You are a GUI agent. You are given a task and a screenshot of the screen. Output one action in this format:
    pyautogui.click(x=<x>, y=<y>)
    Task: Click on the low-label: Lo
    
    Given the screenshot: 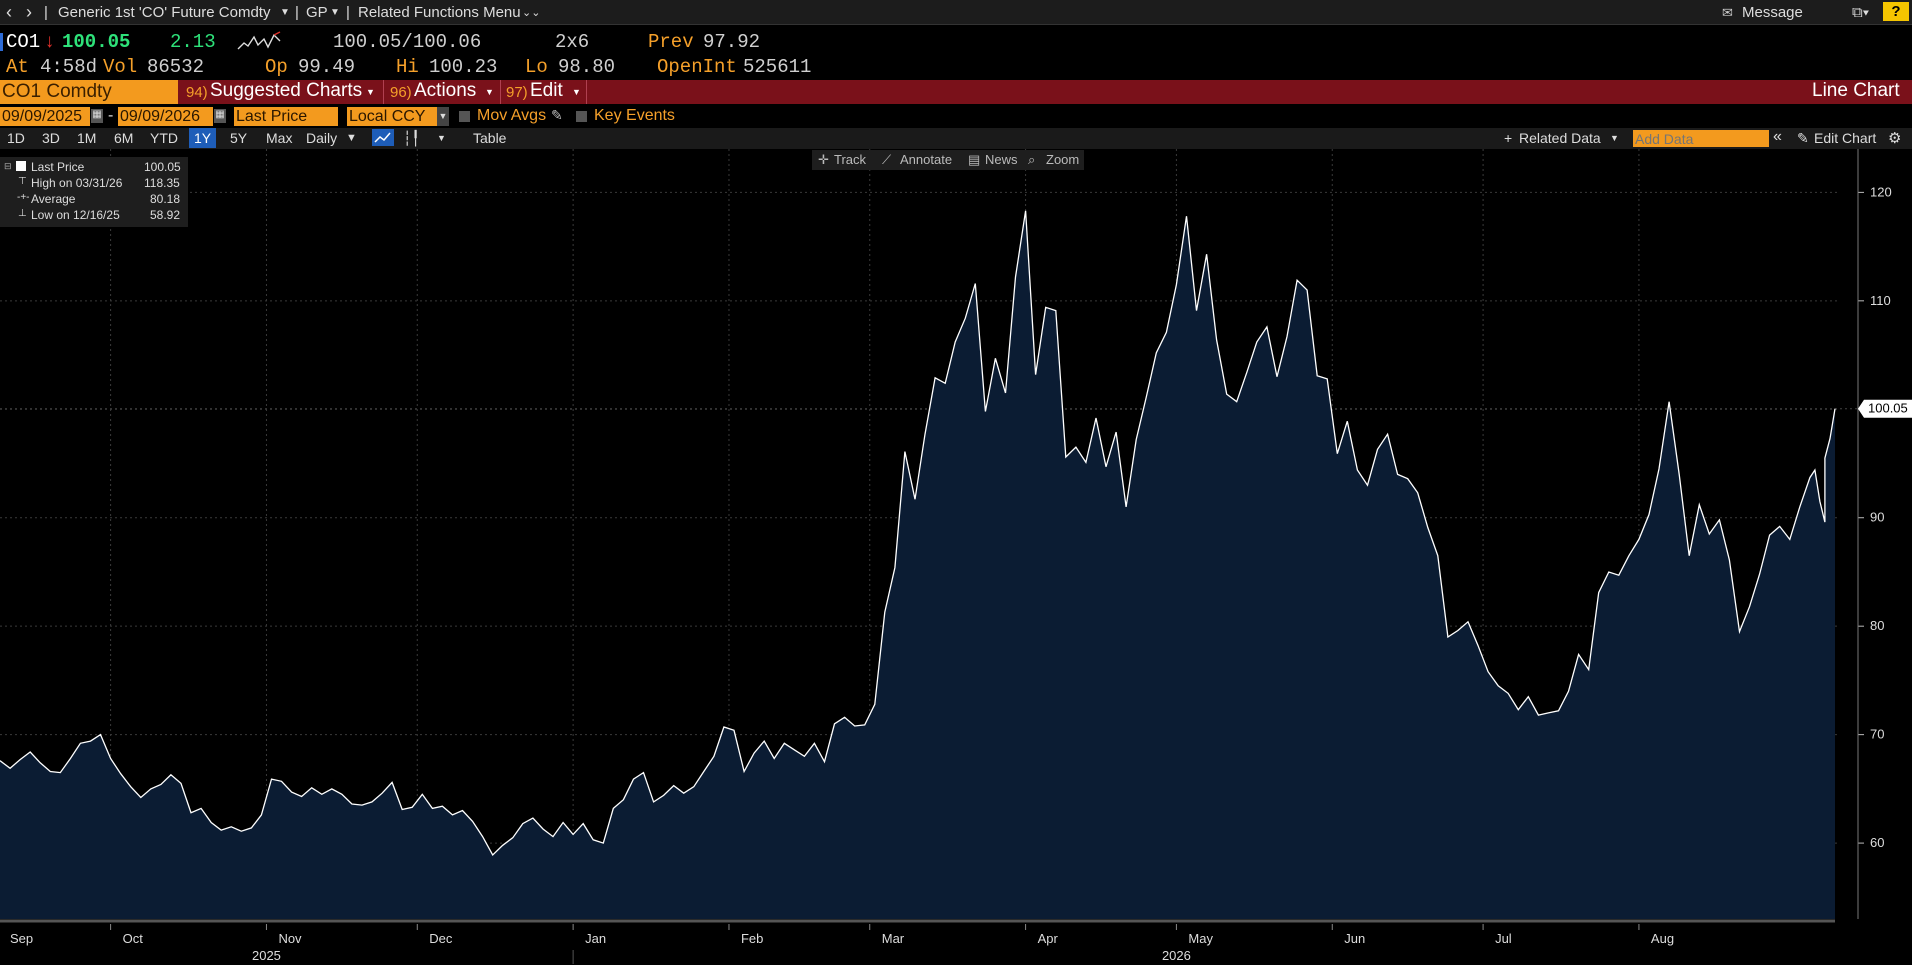 What is the action you would take?
    pyautogui.click(x=536, y=67)
    